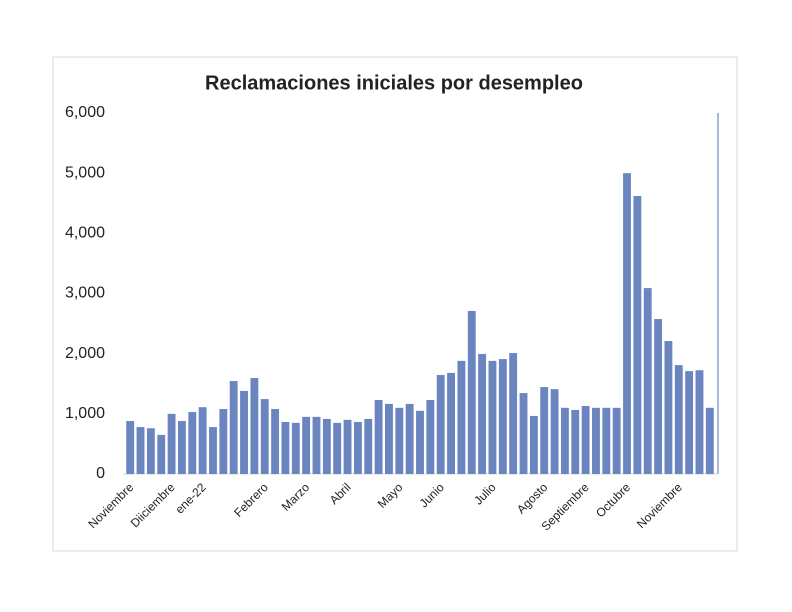  What do you see at coordinates (85, 413) in the screenshot?
I see `y-tick-label: 1,000` at bounding box center [85, 413].